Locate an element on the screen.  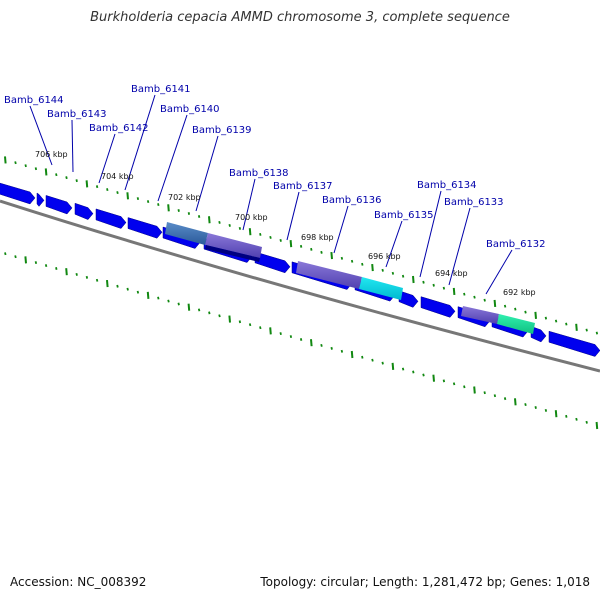
gene-label-bamb-6135: Bamb_6135 is located at coordinates (404, 215).